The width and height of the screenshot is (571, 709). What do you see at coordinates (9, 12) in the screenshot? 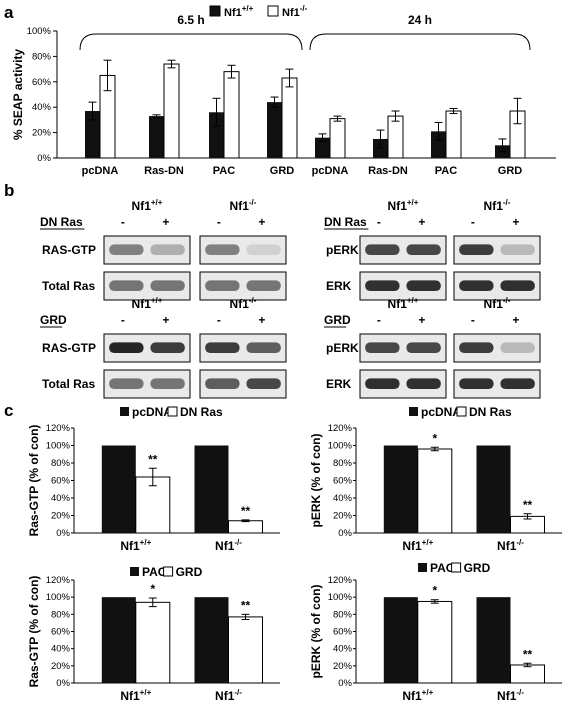
I see `panel-label-a: a` at bounding box center [9, 12].